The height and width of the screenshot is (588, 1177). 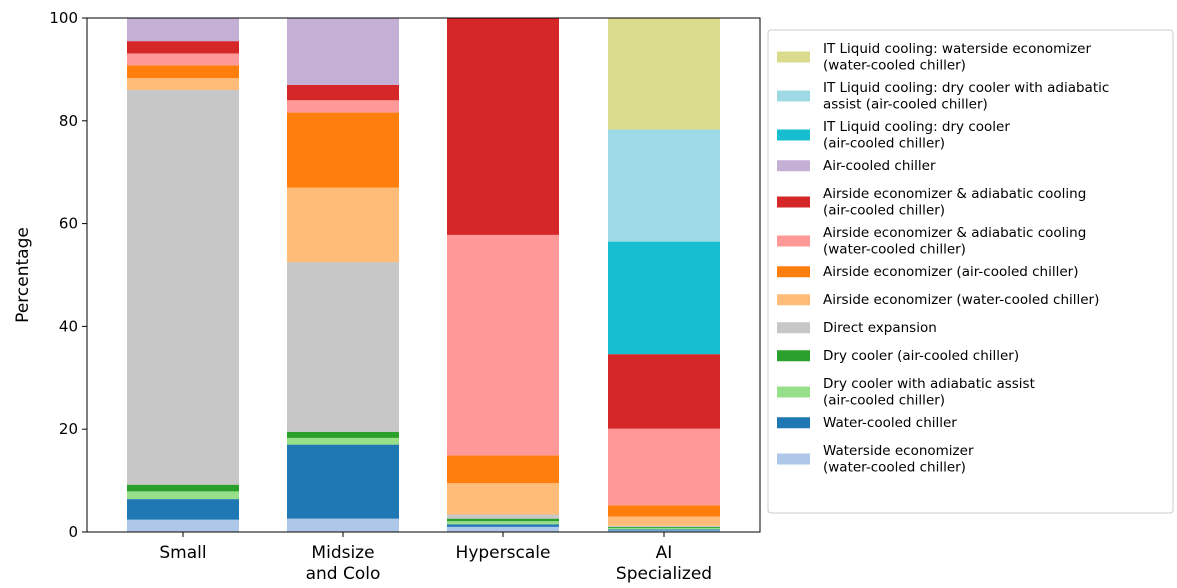 What do you see at coordinates (951, 272) in the screenshot?
I see `legend-label: Airside economizer (air-cooled chiller)` at bounding box center [951, 272].